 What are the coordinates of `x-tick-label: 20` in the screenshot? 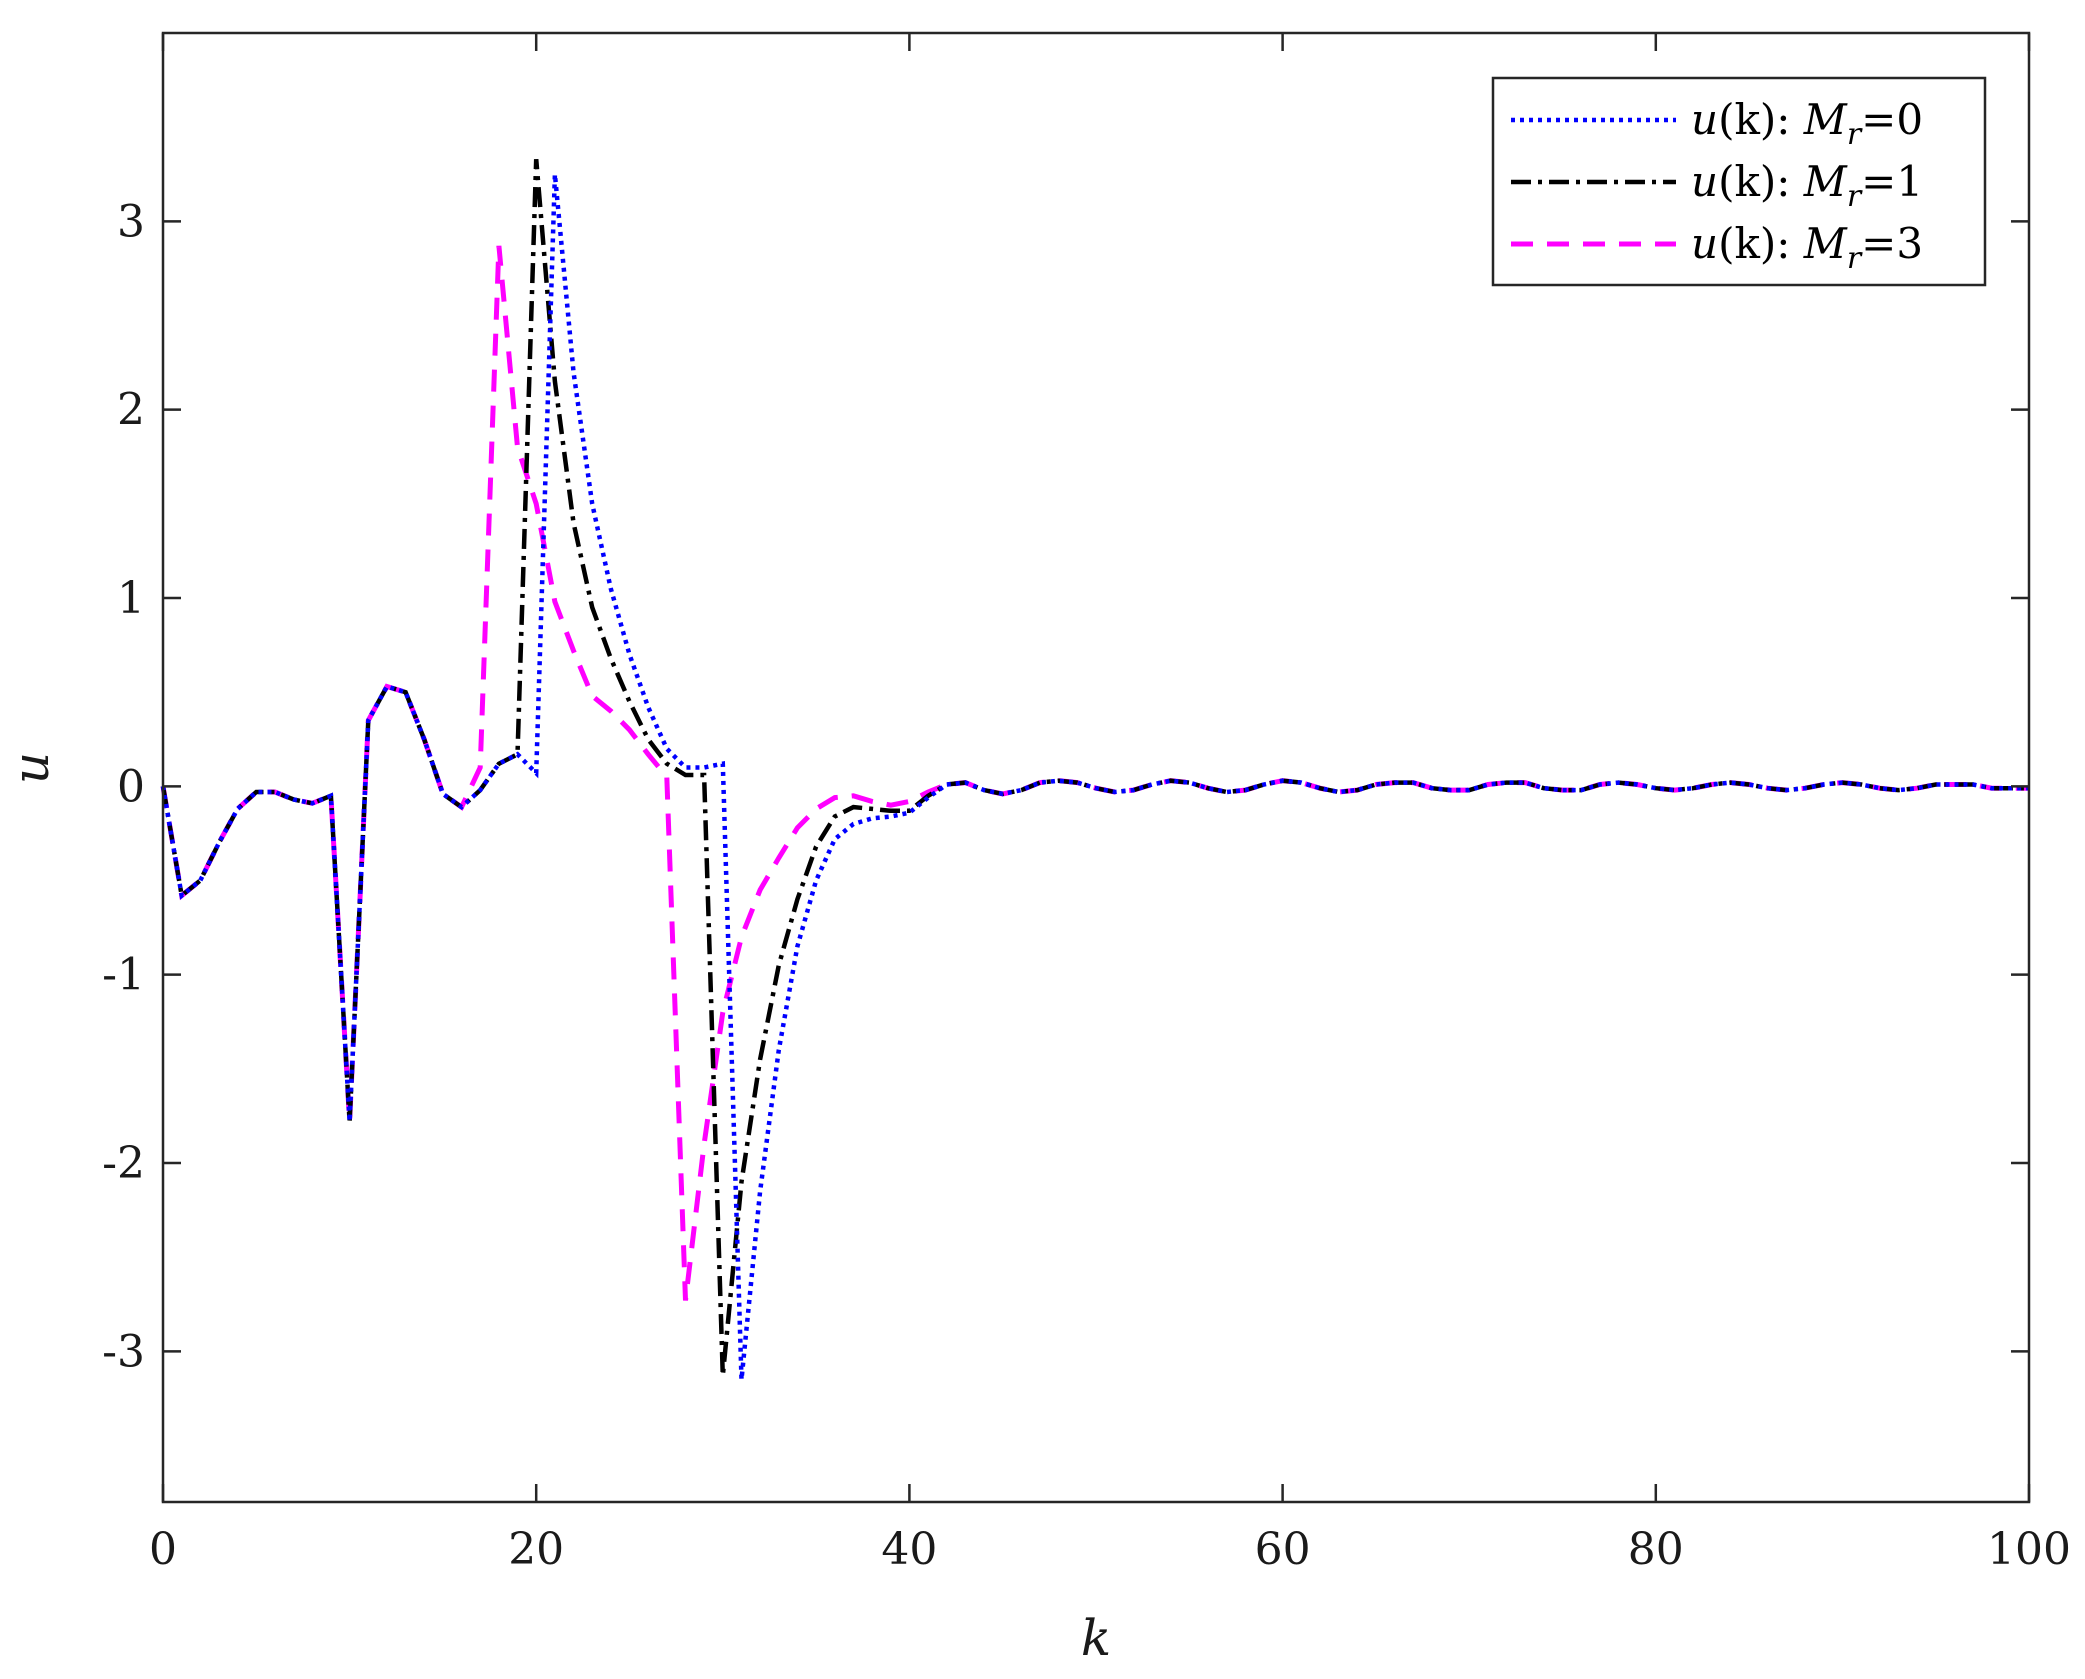 It's located at (536, 1549).